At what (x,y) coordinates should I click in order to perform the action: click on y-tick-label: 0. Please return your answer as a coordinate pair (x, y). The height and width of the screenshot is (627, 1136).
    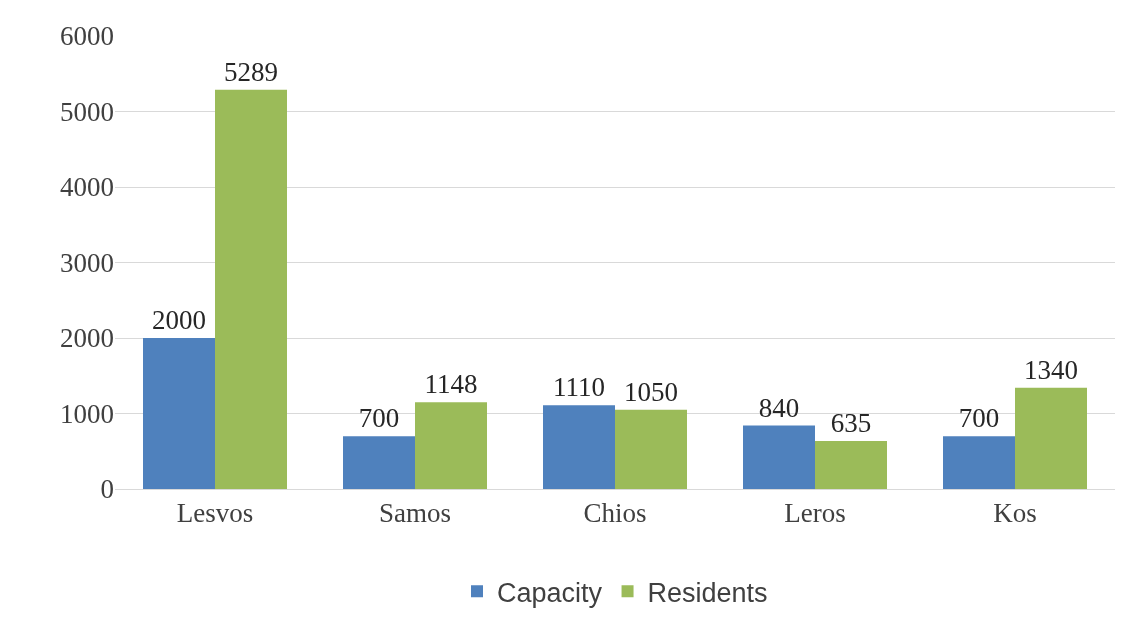
    Looking at the image, I should click on (107, 489).